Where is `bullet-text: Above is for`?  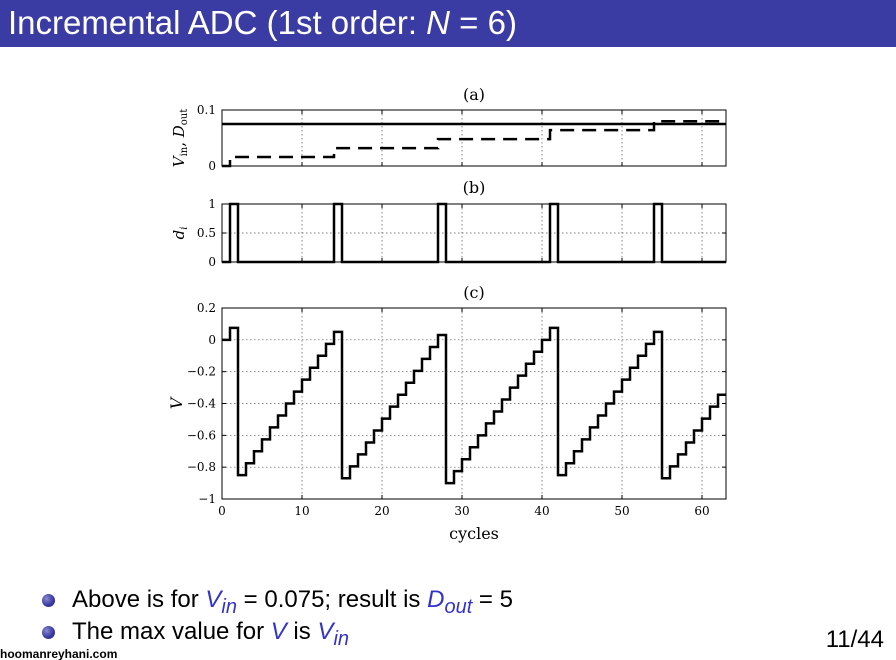
bullet-text: Above is for is located at coordinates (139, 599).